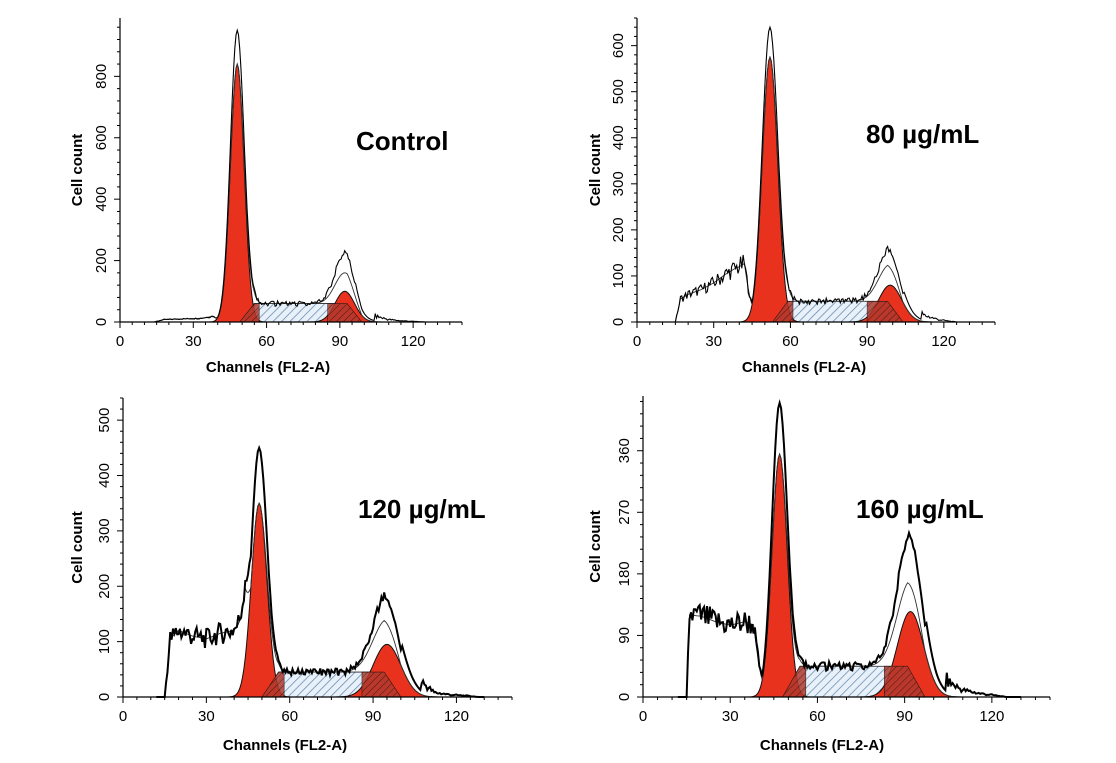 The width and height of the screenshot is (1116, 763). I want to click on y-tick-label: 800, so click(101, 76).